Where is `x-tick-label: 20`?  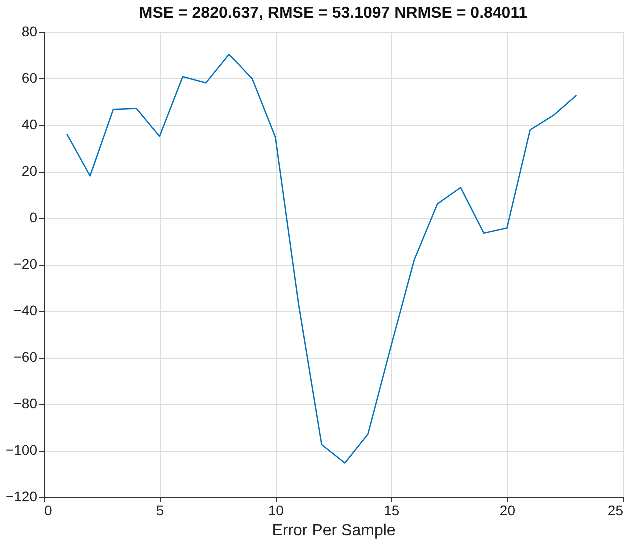 x-tick-label: 20 is located at coordinates (508, 510).